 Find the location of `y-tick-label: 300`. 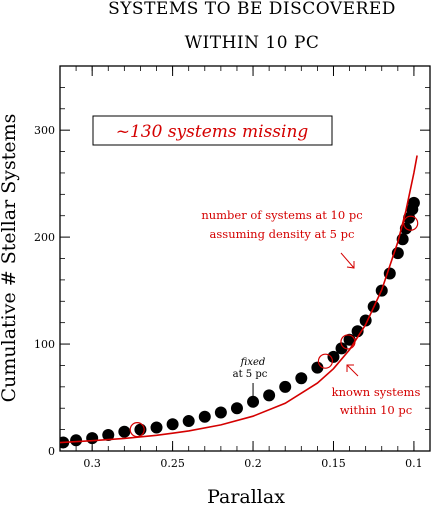

y-tick-label: 300 is located at coordinates (44, 130).